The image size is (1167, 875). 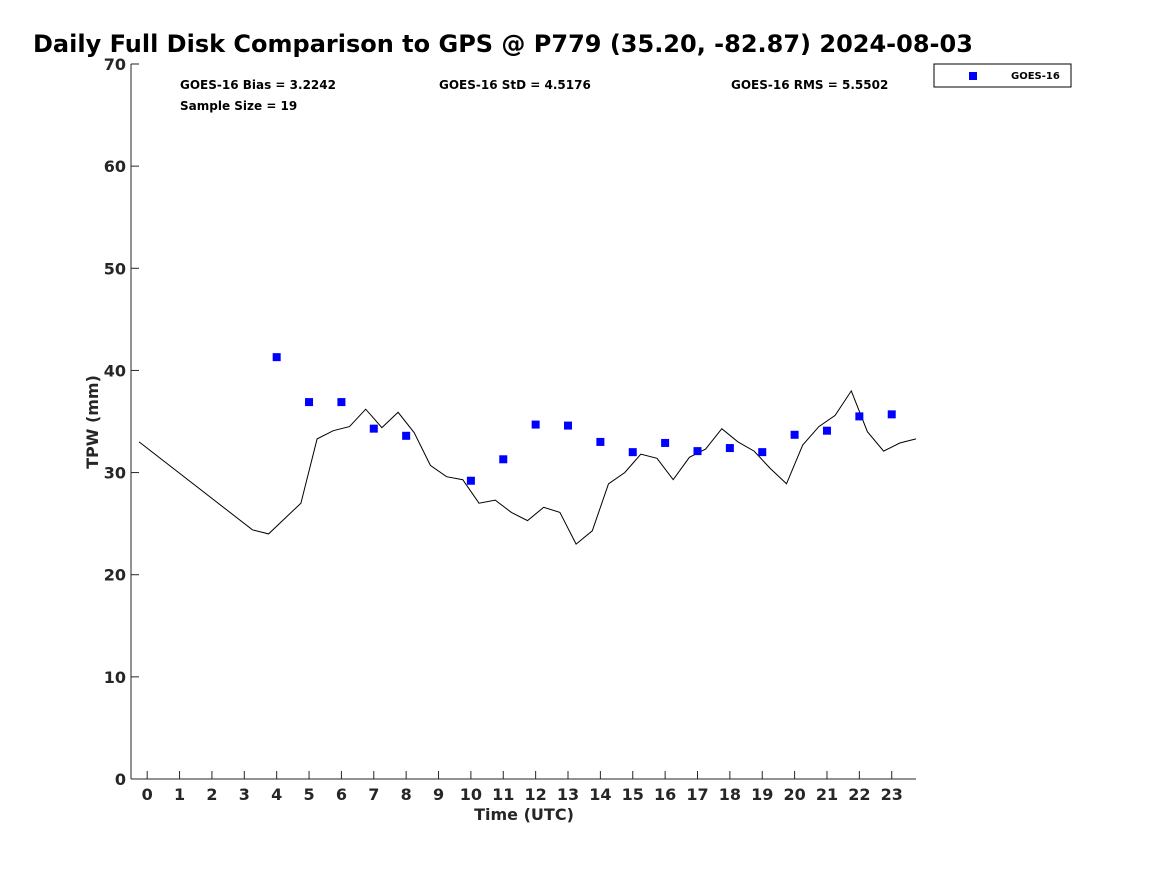 What do you see at coordinates (730, 794) in the screenshot?
I see `x-tick-label: 18` at bounding box center [730, 794].